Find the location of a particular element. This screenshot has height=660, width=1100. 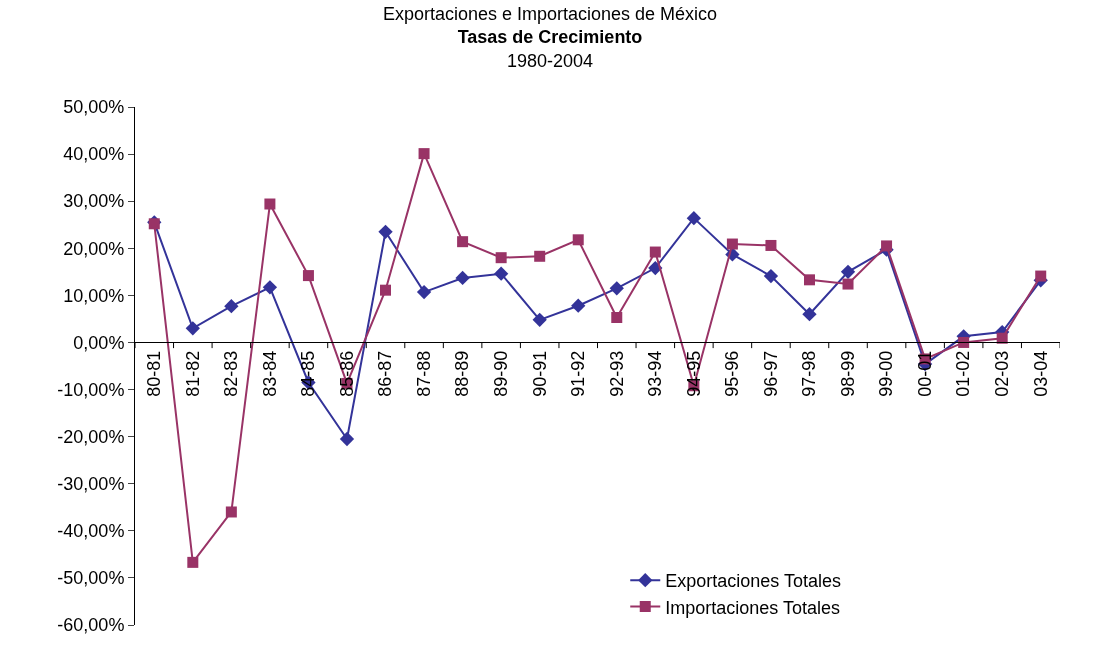

x-tick-label: 95-96 is located at coordinates (732, 373).